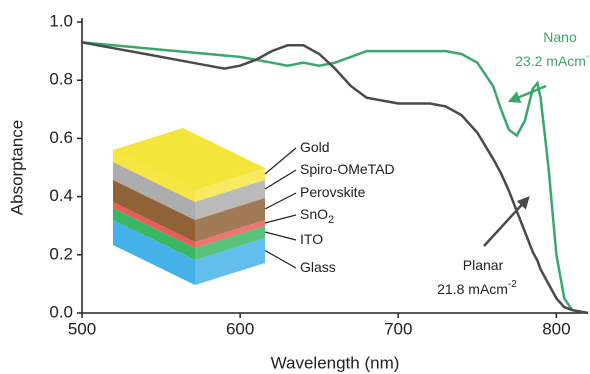  Describe the element at coordinates (61, 311) in the screenshot. I see `y-tick-label: 0.0` at that location.